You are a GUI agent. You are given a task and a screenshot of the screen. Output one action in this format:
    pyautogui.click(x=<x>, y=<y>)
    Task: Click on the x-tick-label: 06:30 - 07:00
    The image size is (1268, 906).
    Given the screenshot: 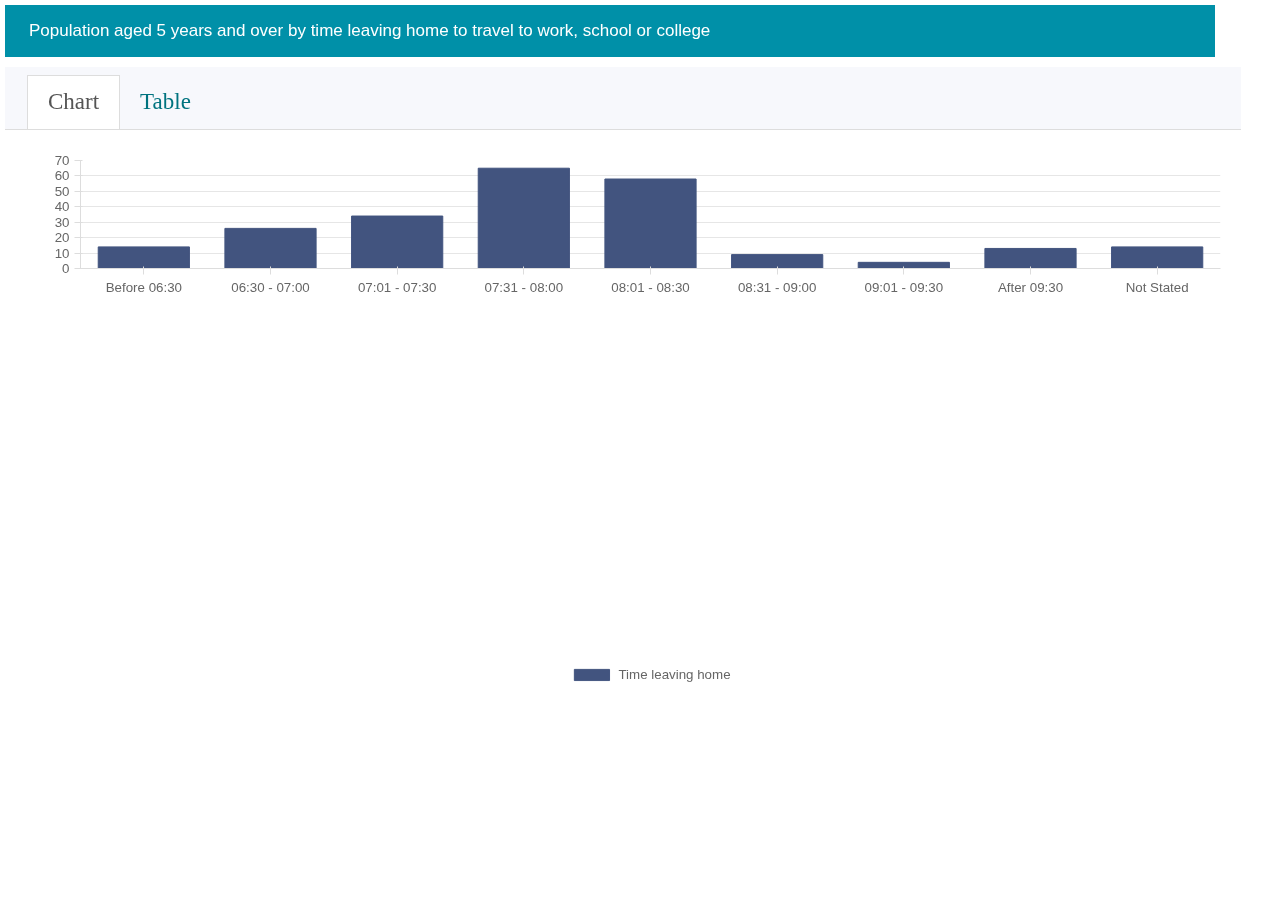 What is the action you would take?
    pyautogui.click(x=270, y=287)
    